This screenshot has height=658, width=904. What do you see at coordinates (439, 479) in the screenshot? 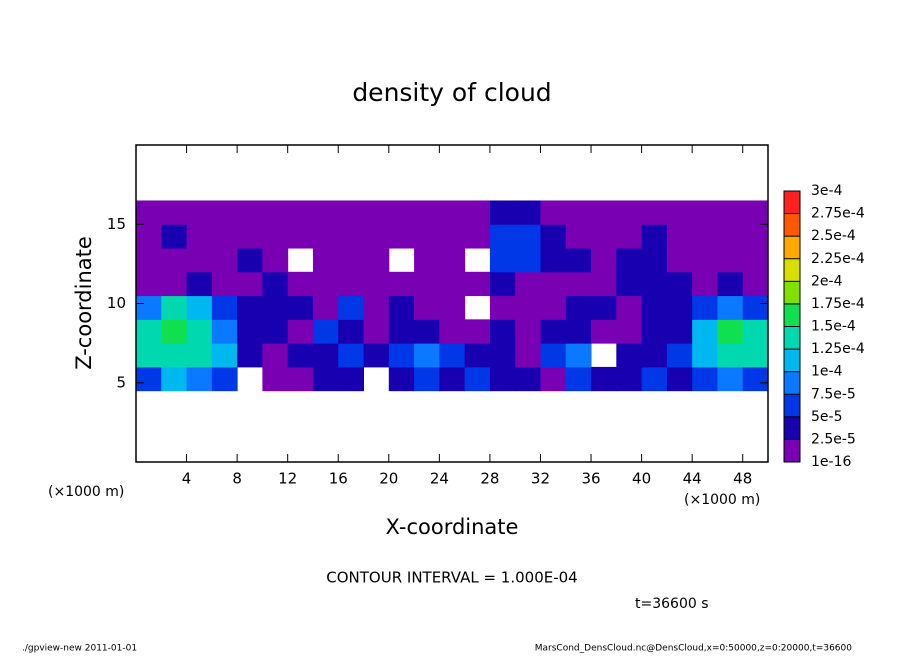
I see `x-tick-label: 24` at bounding box center [439, 479].